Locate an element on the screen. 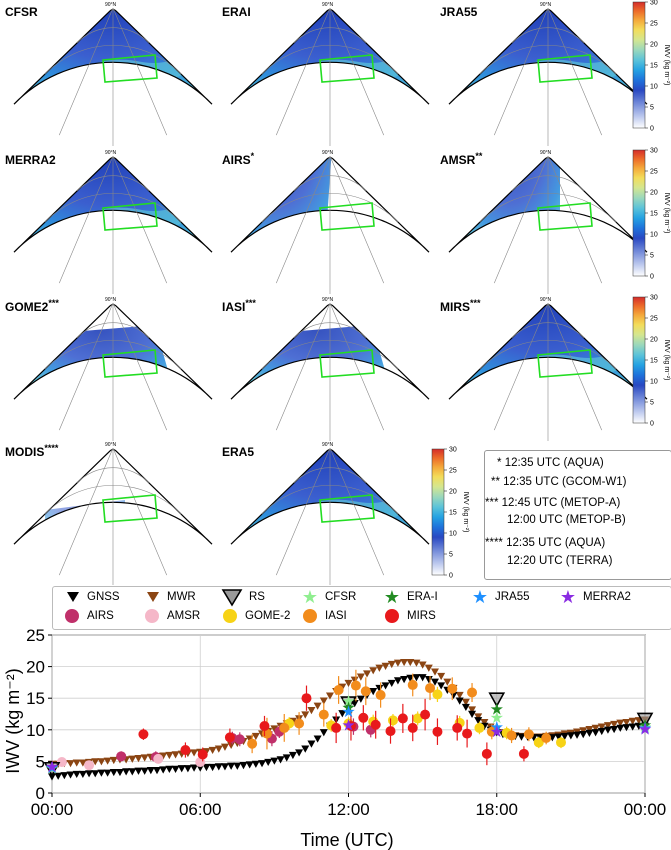 The width and height of the screenshot is (671, 850). sat-time: 12:45 UTC (METOP-A) is located at coordinates (561, 503).